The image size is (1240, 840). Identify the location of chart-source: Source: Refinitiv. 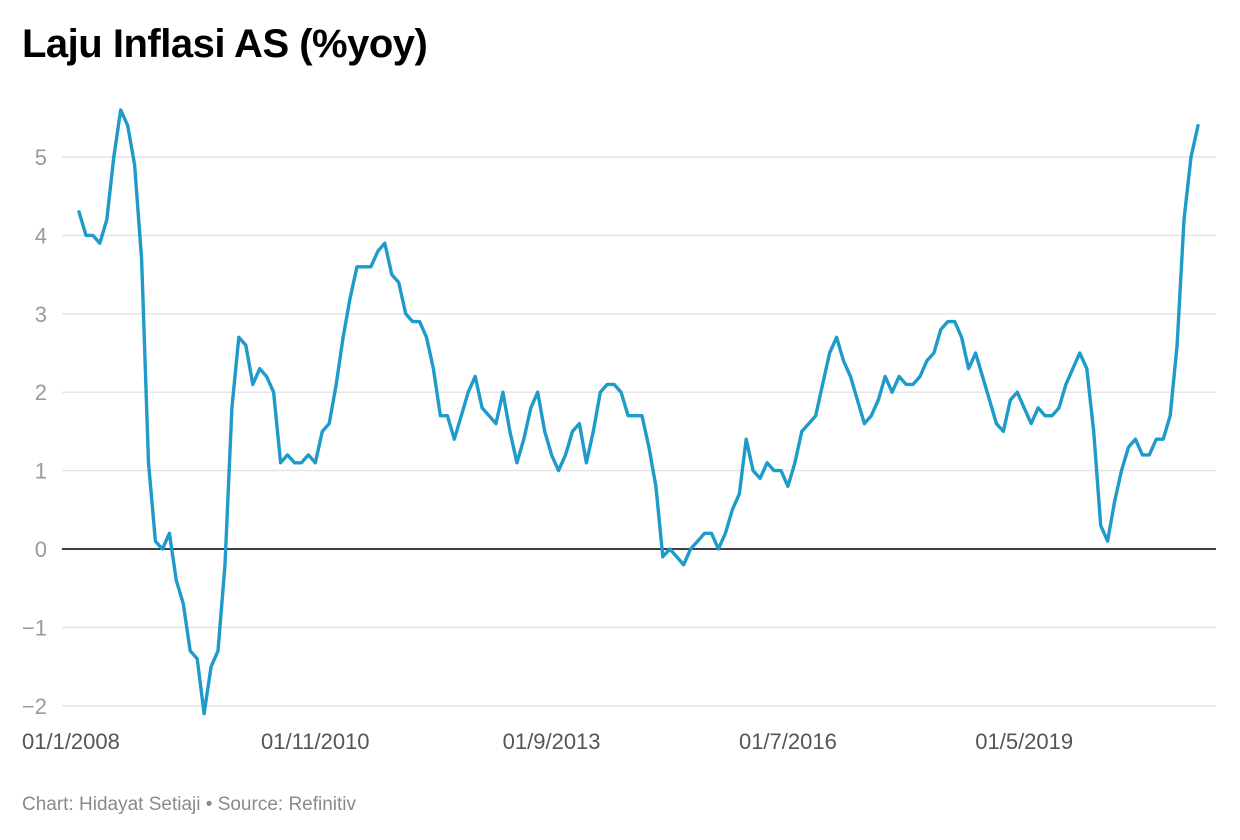
(287, 804).